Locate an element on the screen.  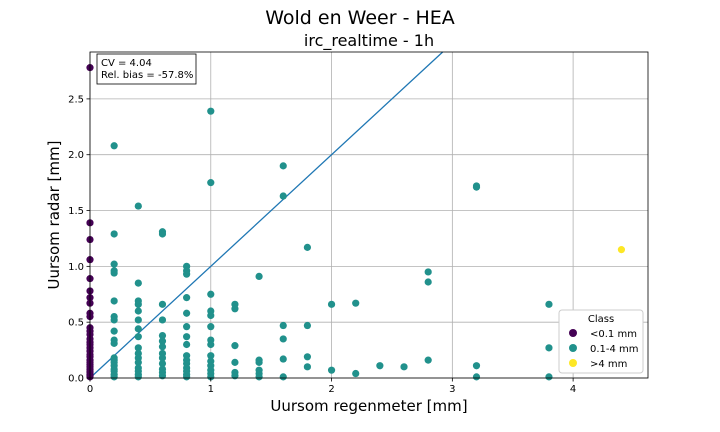
x-axis-label: Uursom regenmeter [mm] is located at coordinates (368, 406).